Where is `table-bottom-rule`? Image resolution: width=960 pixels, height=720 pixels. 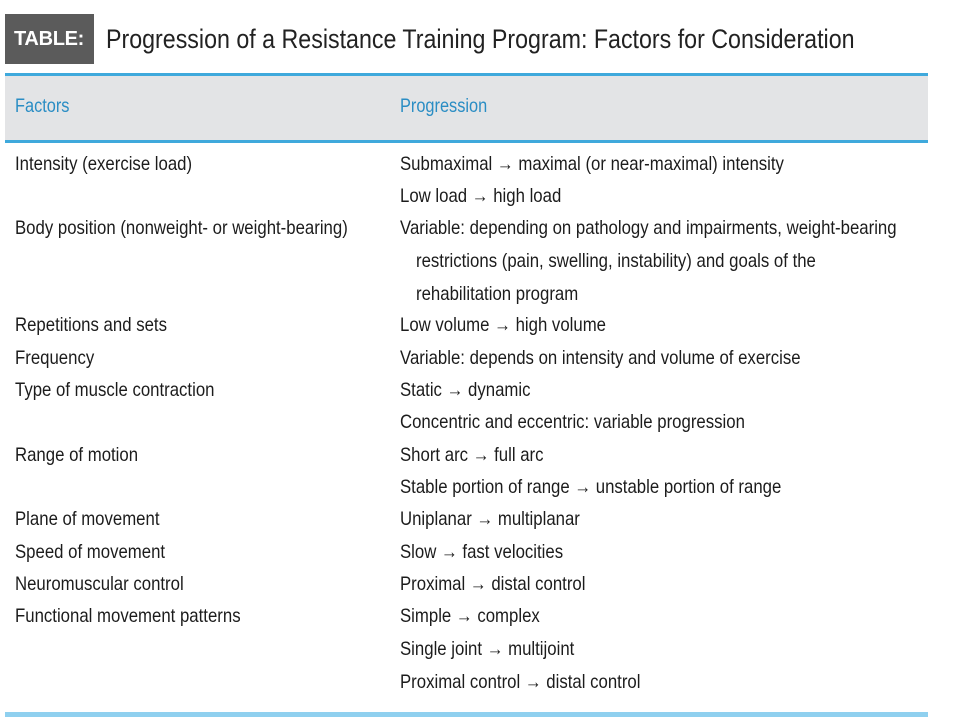
table-bottom-rule is located at coordinates (466, 714).